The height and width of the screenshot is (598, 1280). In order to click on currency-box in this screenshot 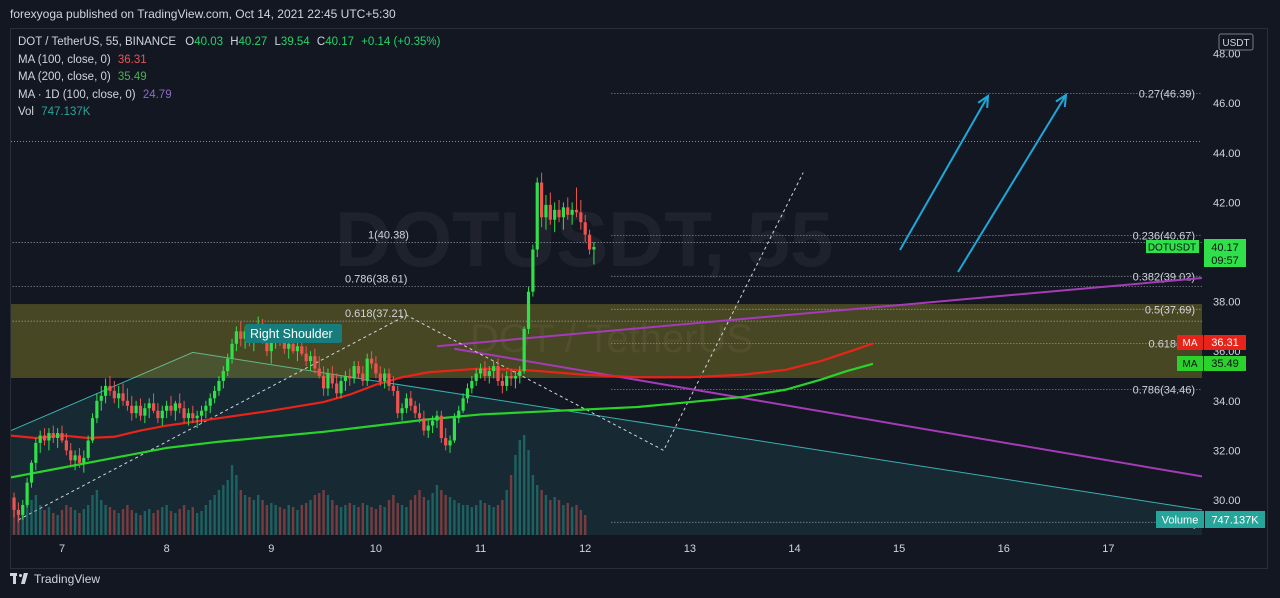, I will do `click(1236, 42)`.